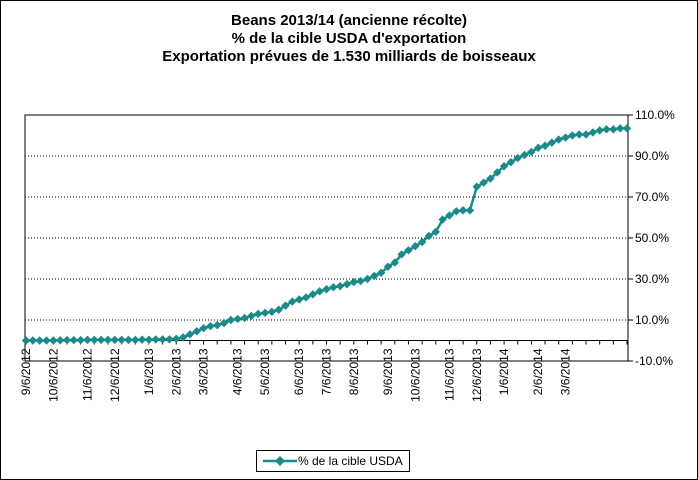  I want to click on x-tick-label: 2/6/2014, so click(538, 371).